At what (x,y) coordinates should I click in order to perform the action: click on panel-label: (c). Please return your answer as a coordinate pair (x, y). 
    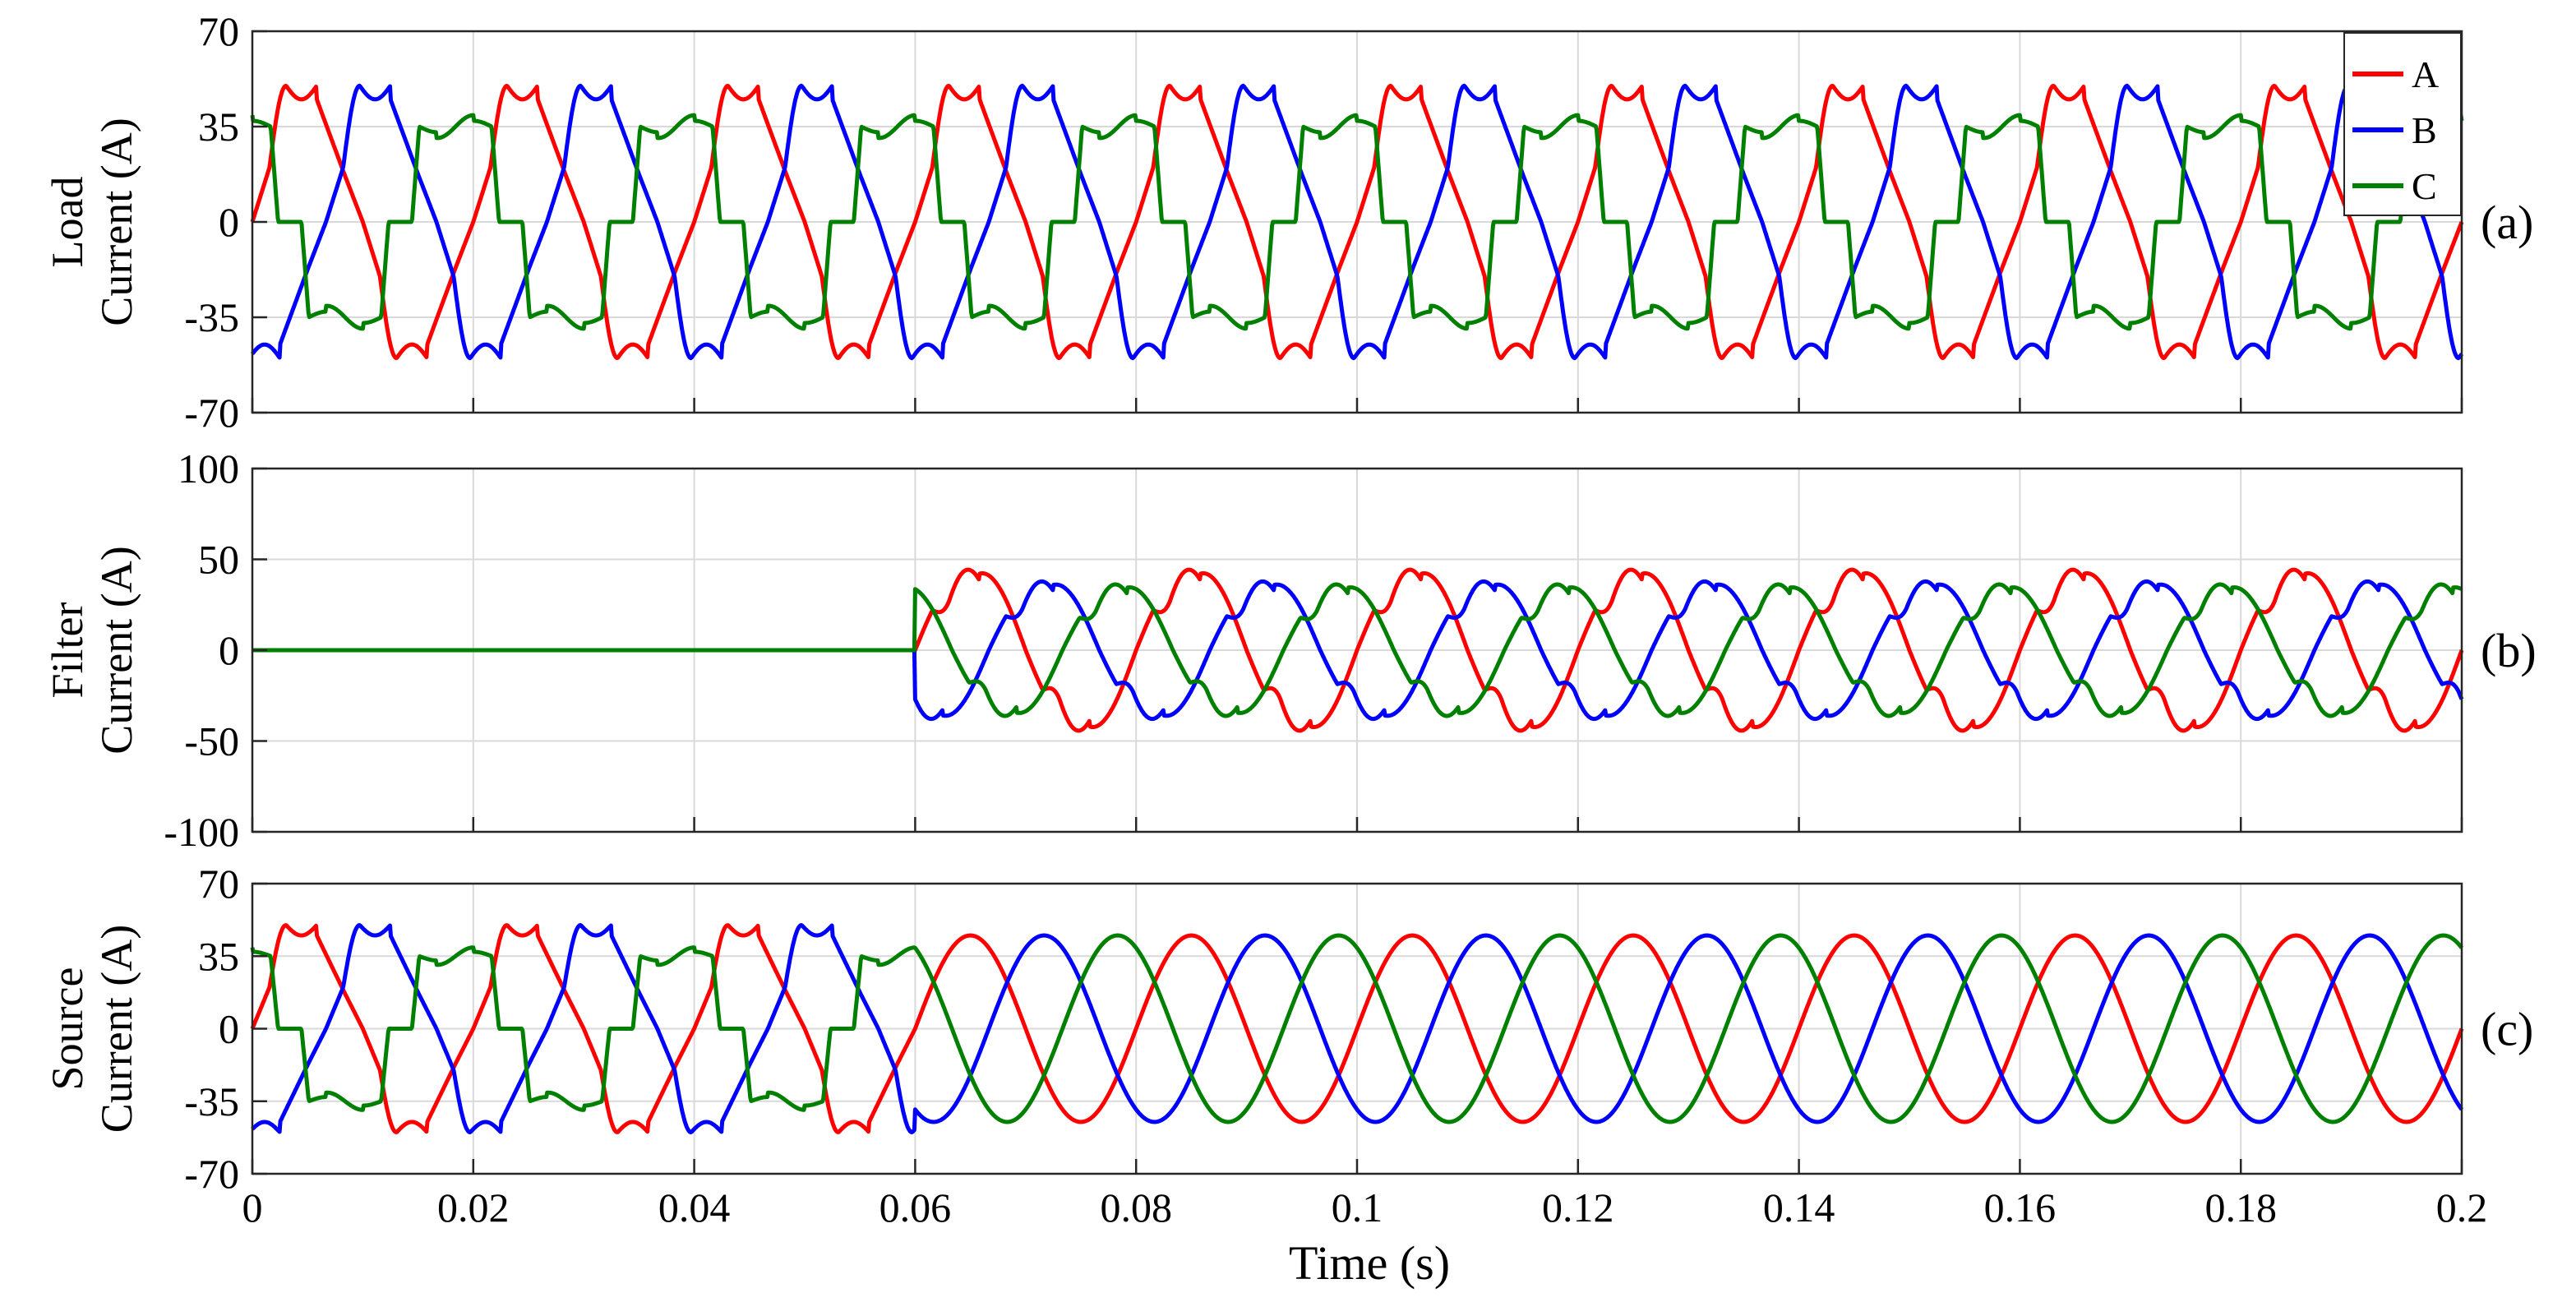
    Looking at the image, I should click on (2507, 1029).